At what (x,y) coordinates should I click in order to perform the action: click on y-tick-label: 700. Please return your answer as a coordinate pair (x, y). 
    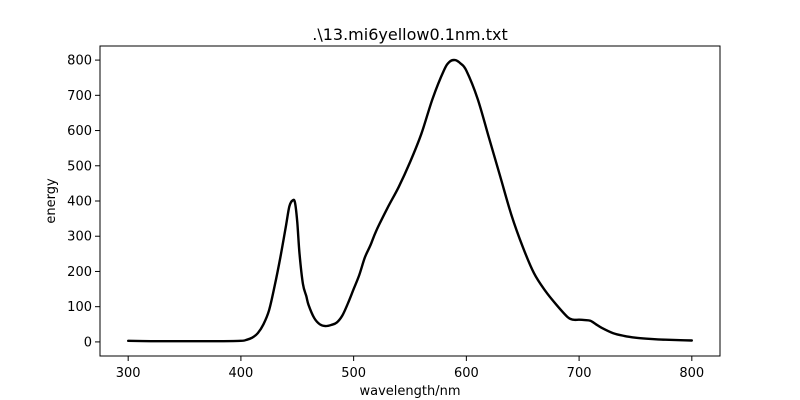
    Looking at the image, I should click on (79, 96).